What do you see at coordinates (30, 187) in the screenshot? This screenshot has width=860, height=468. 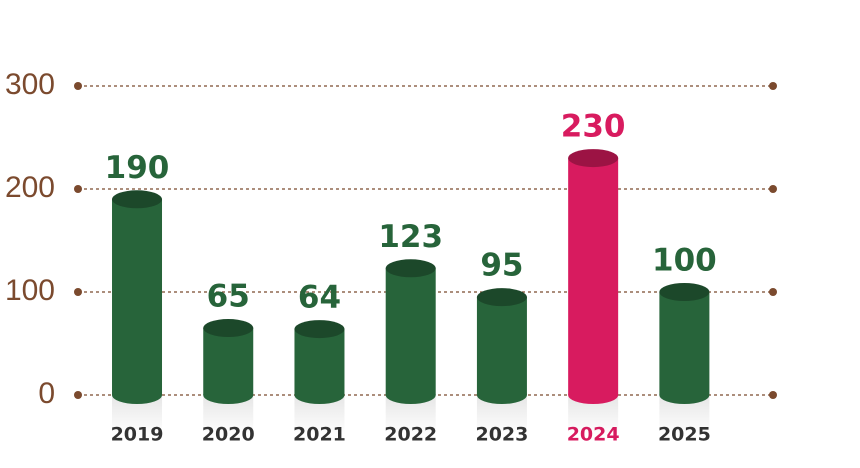 I see `y-tick-label: 200` at bounding box center [30, 187].